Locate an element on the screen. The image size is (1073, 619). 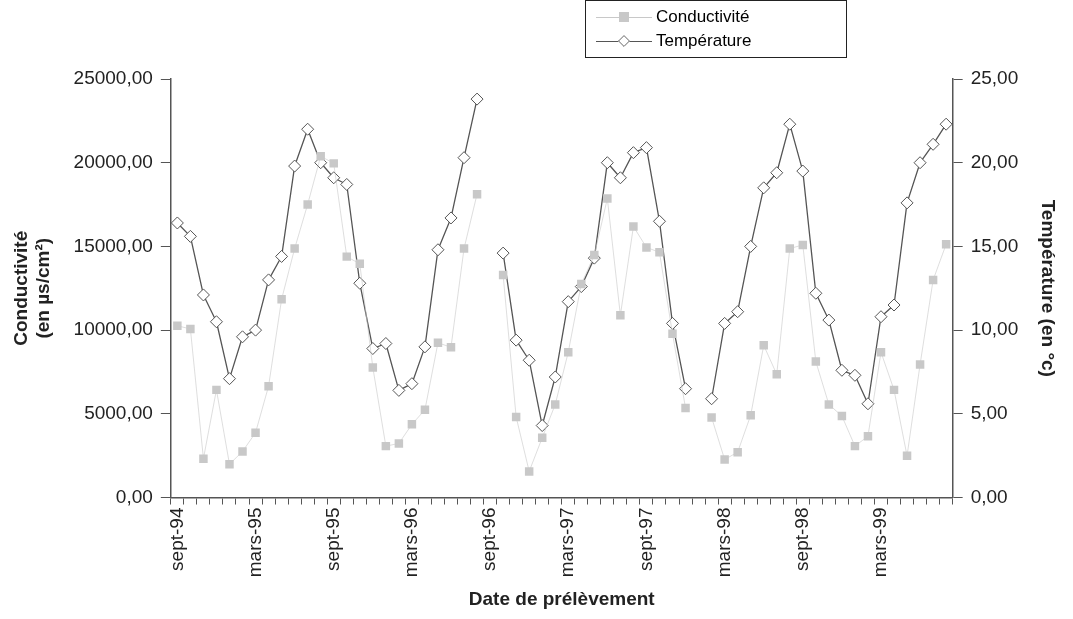
y2-tick-label: 15,00 is located at coordinates (994, 245).